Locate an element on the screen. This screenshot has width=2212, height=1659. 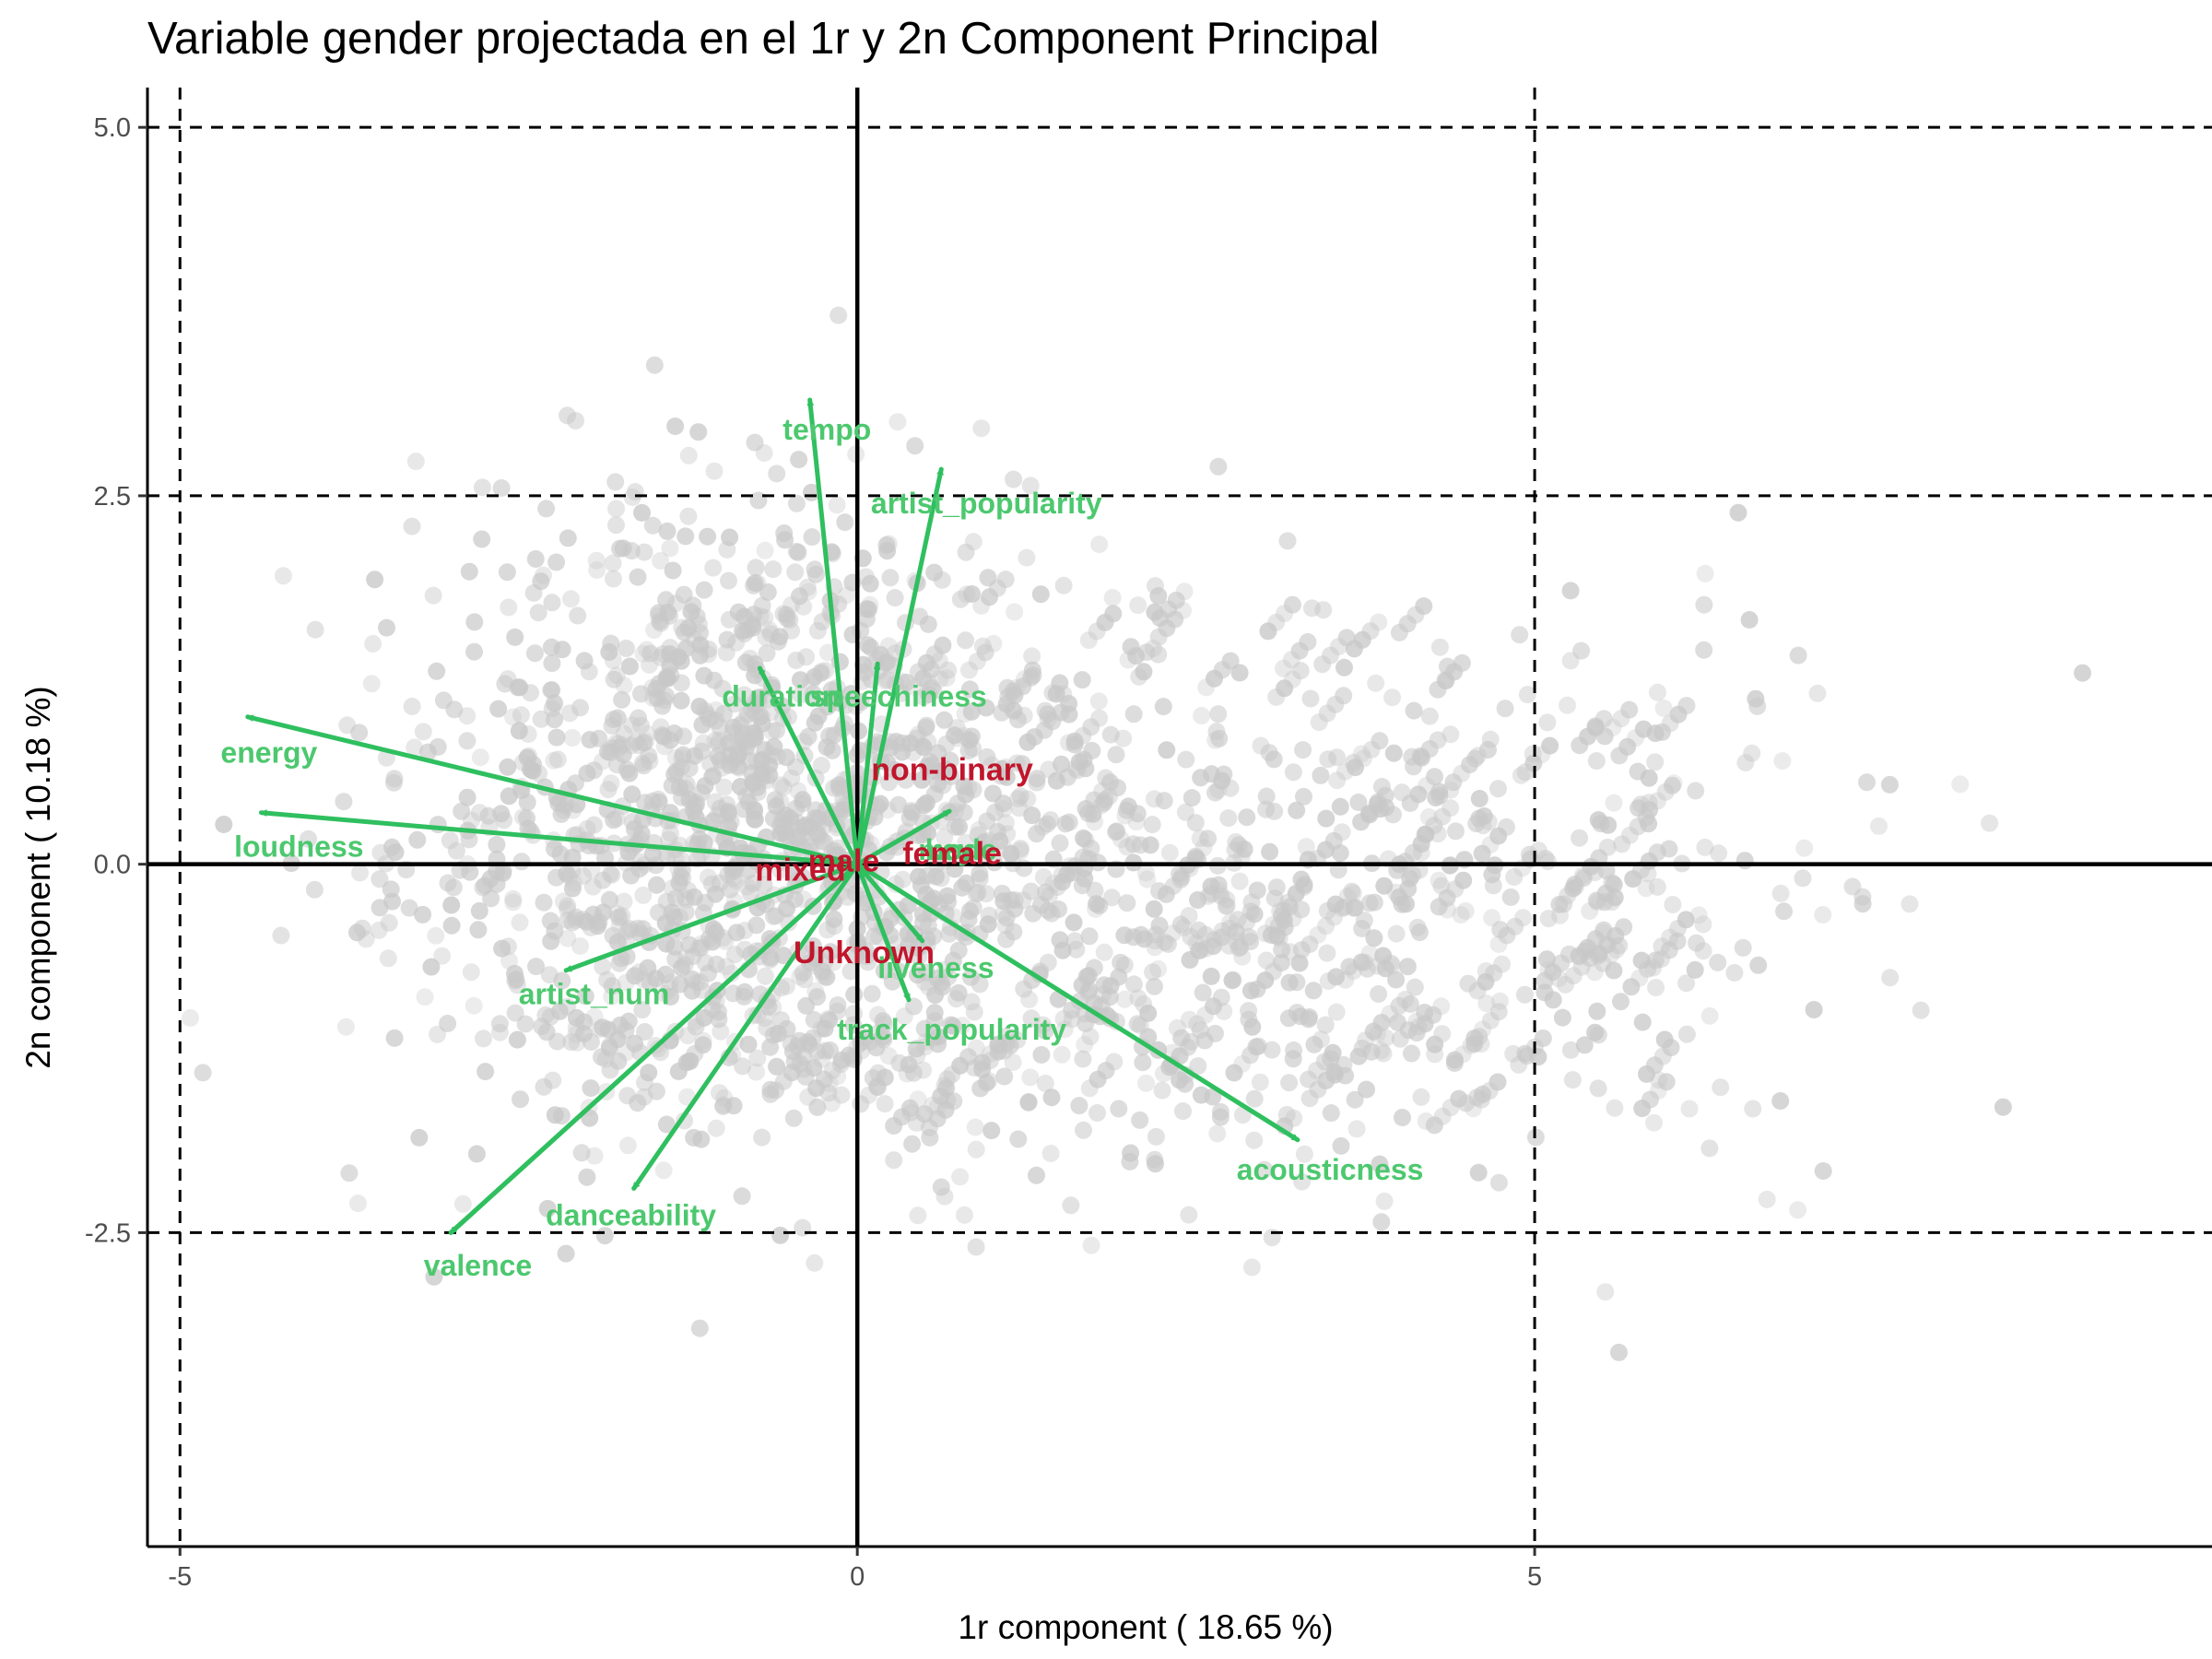
arrow-valence is located at coordinates (654, 1048).